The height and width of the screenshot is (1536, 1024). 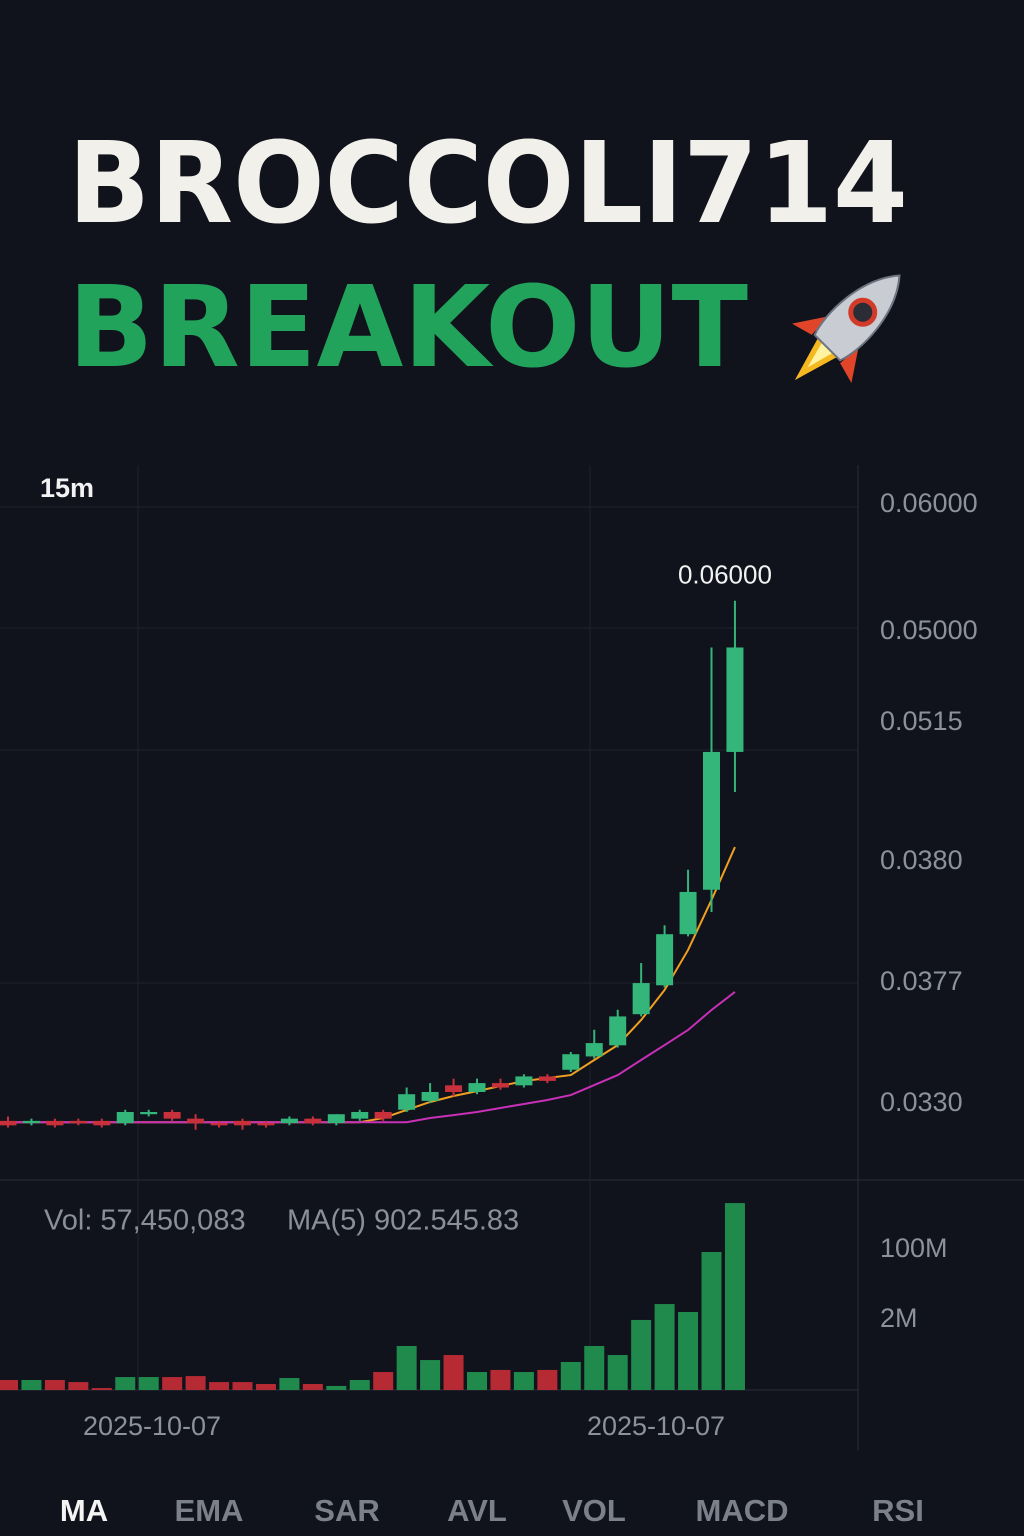 I want to click on price-label: 0.0380, so click(x=921, y=860).